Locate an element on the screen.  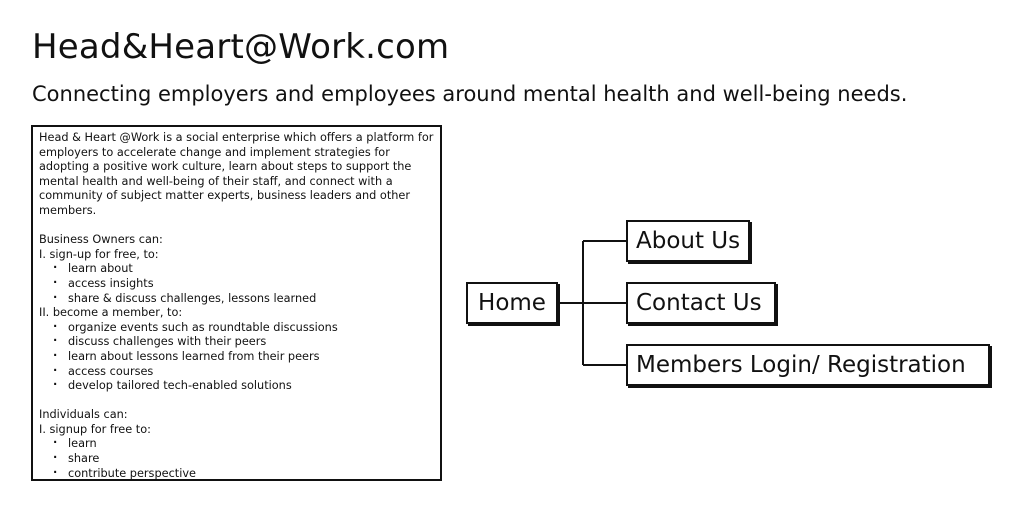
sitemap-node-about-us: About Us is located at coordinates (688, 241).